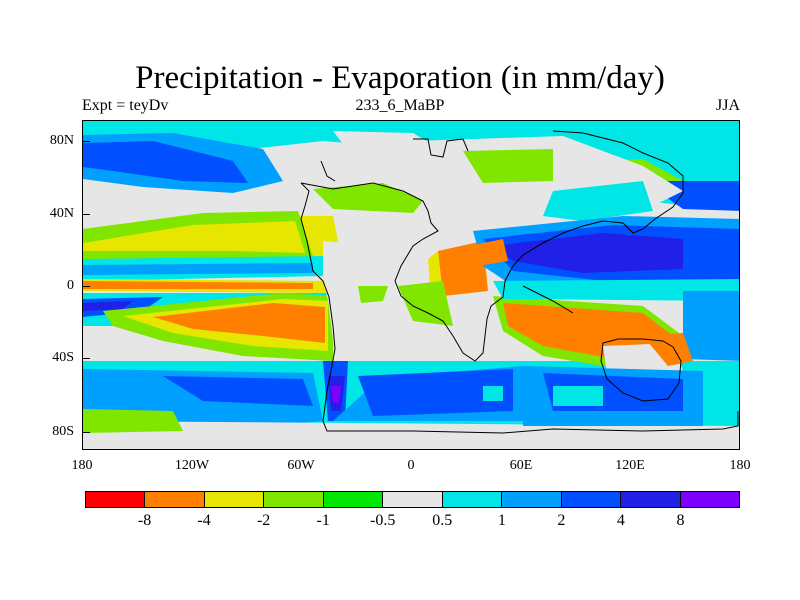 This screenshot has width=800, height=600. Describe the element at coordinates (493, 393) in the screenshot. I see `atlantic-cyan-spots` at that location.